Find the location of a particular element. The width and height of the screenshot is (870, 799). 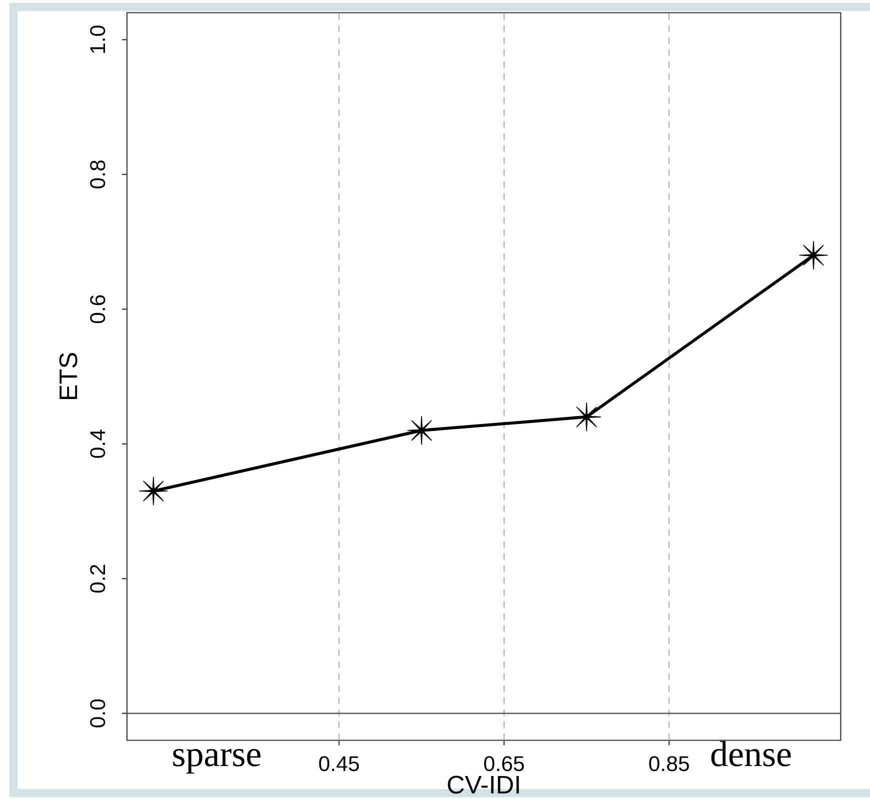

x-axis-title: CV-IDI is located at coordinates (483, 785).